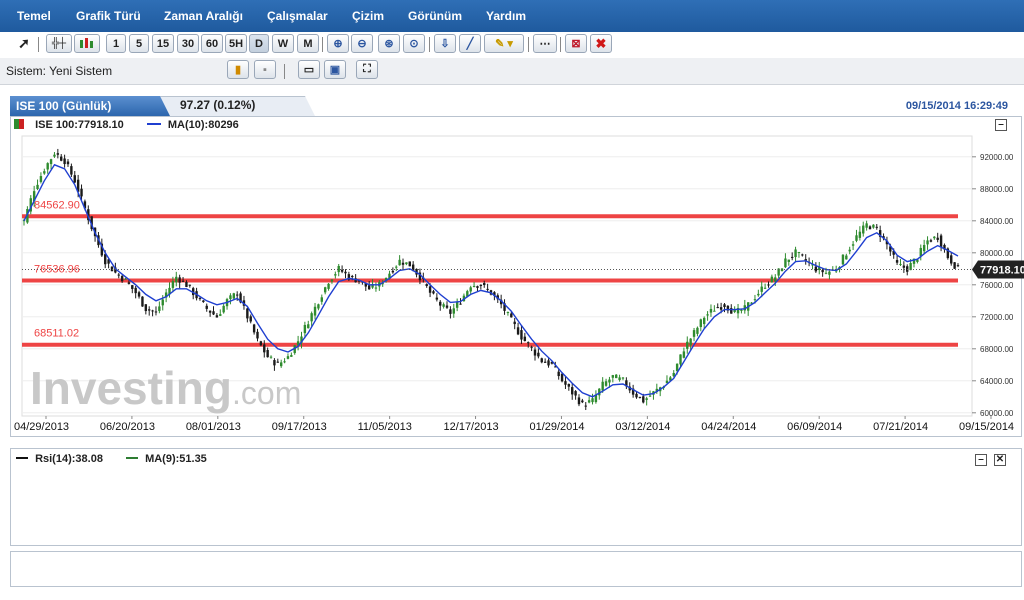 Image resolution: width=1024 pixels, height=600 pixels. Describe the element at coordinates (997, 189) in the screenshot. I see `y-tick-label: 88000.00` at that location.